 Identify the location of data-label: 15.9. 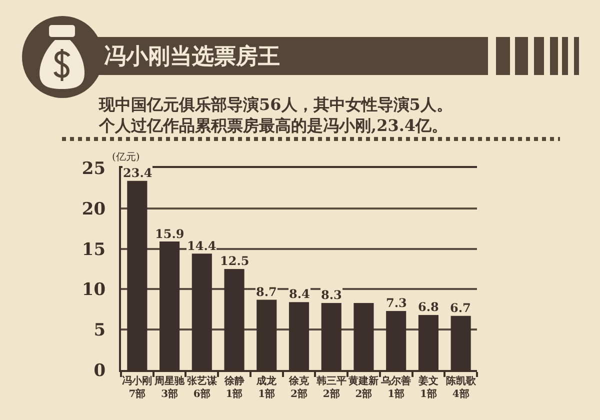
(169, 234).